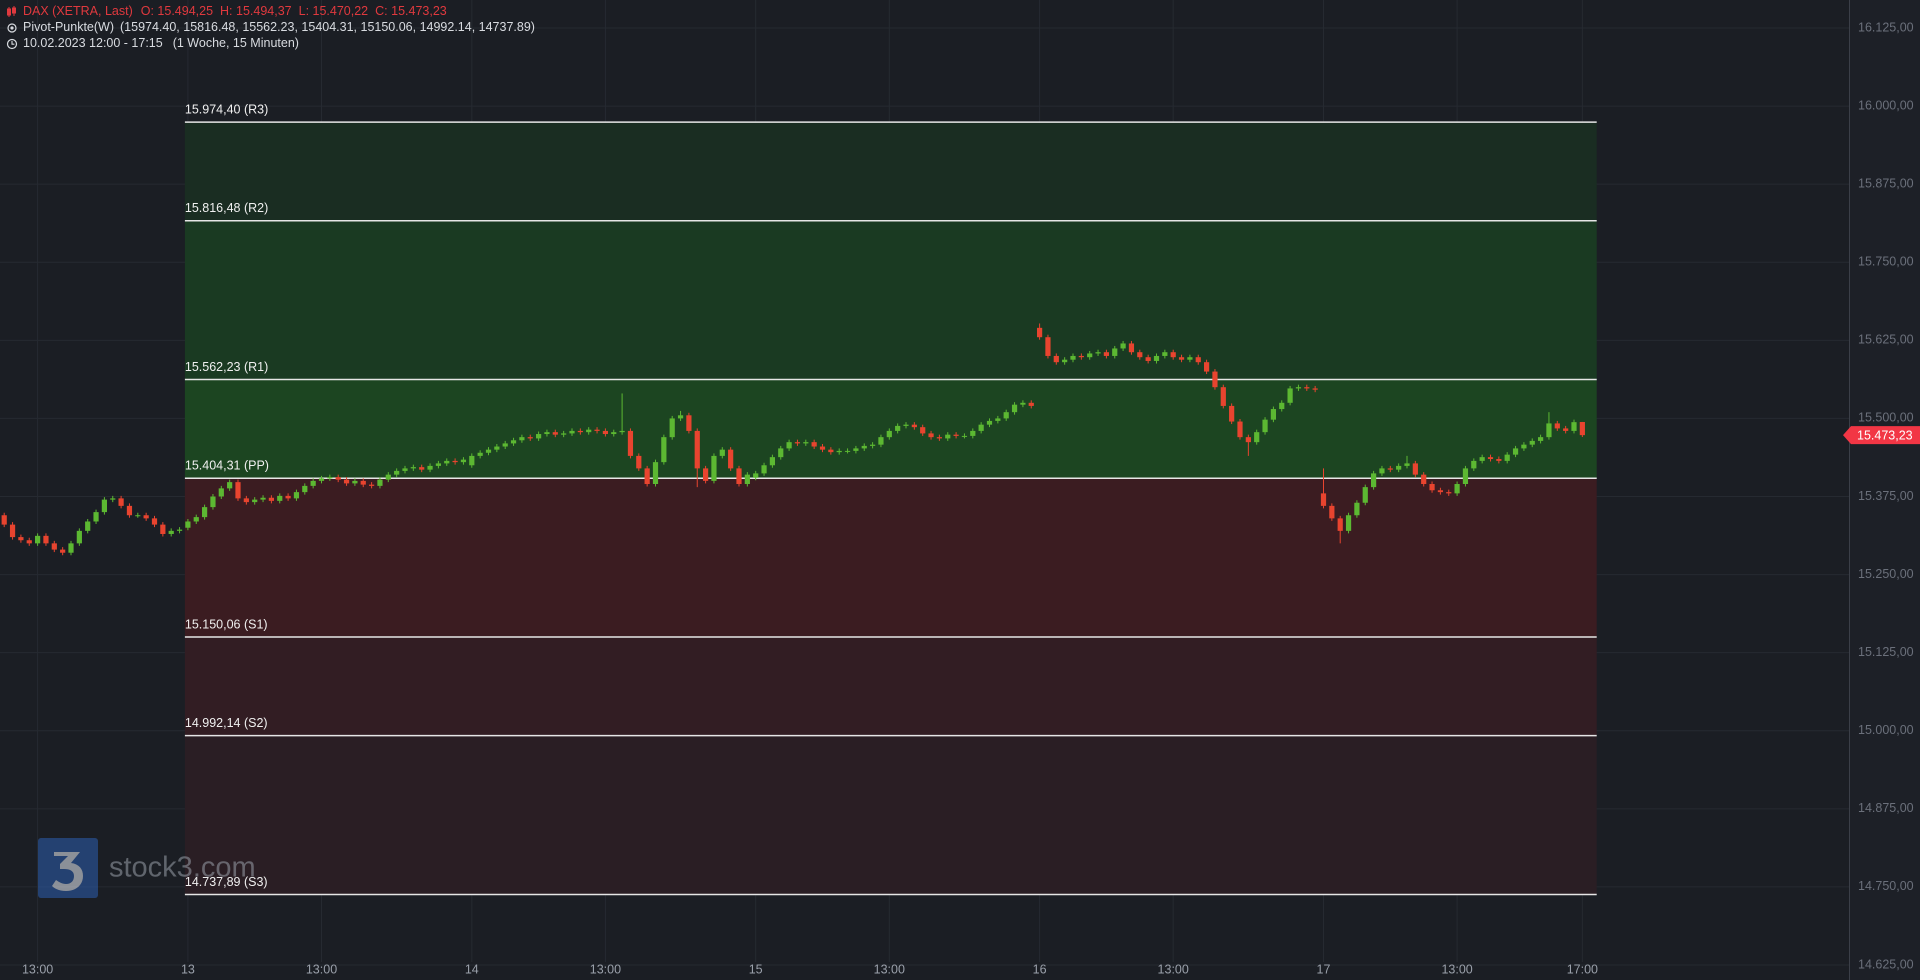 This screenshot has width=1920, height=980. What do you see at coordinates (226, 367) in the screenshot?
I see `pivot-label: 15.562,23 (R1)` at bounding box center [226, 367].